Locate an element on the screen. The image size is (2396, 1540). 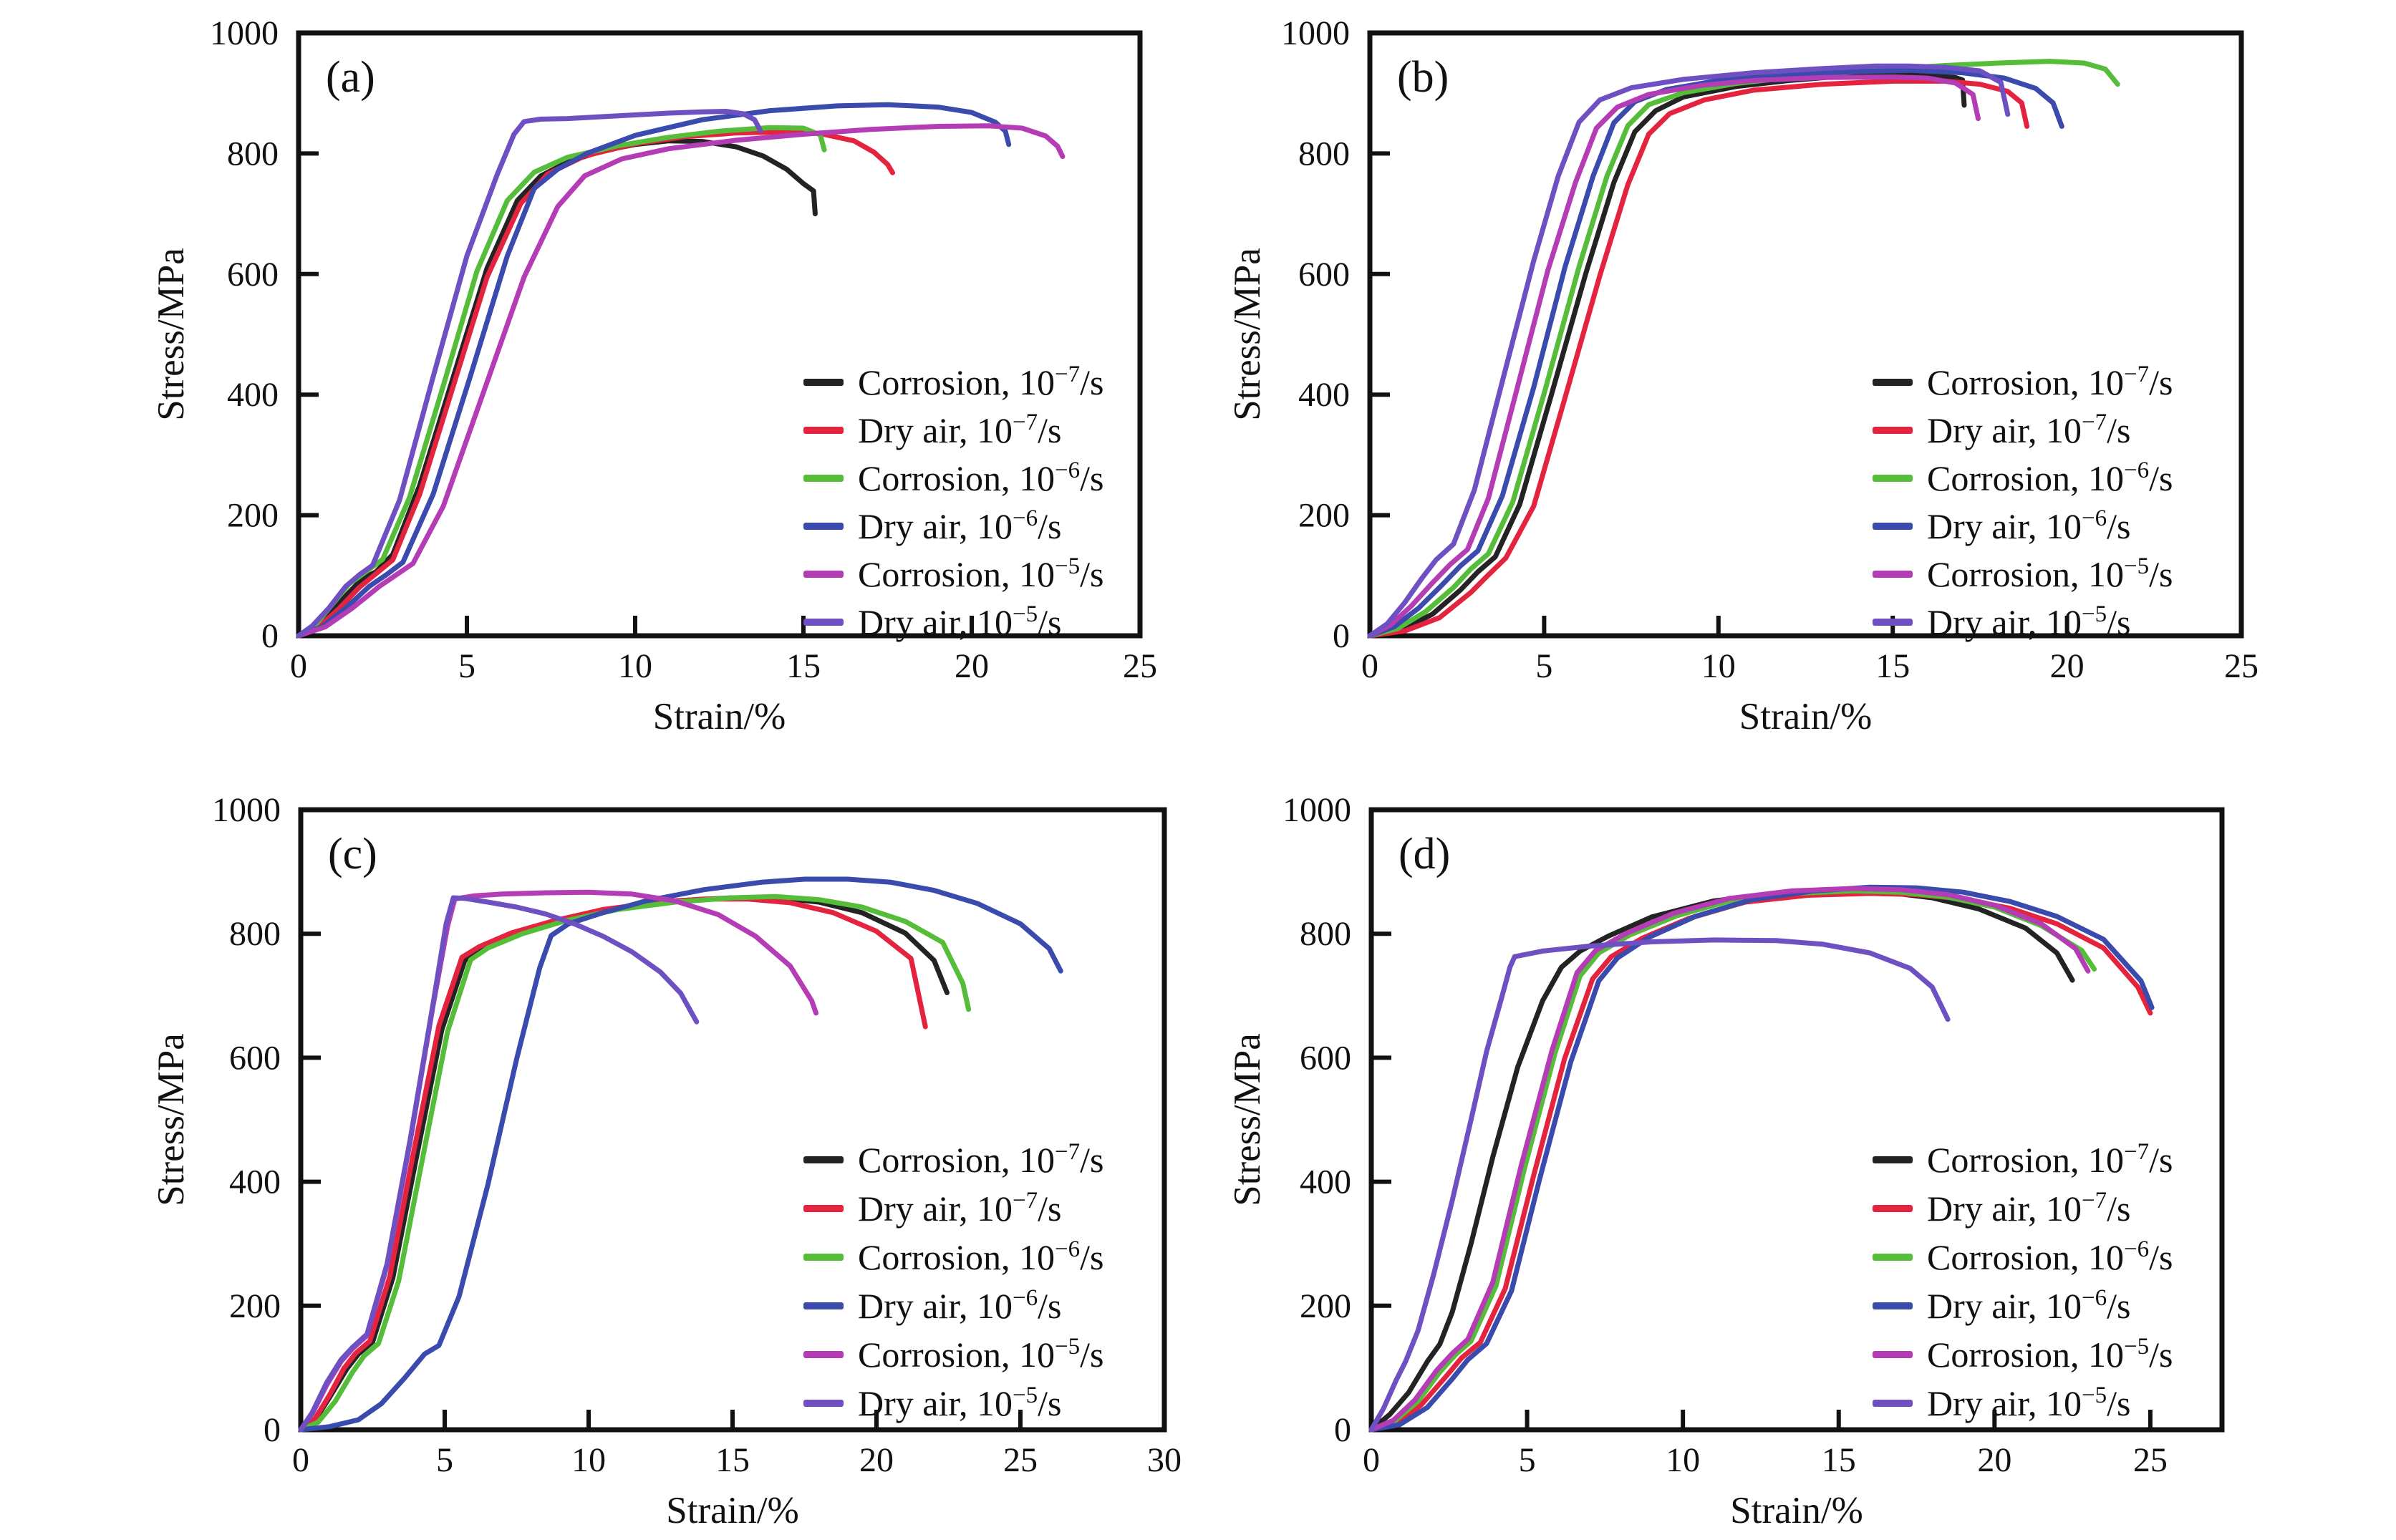
y-axis-c: 0 200 400 600 800 1000 is located at coordinates (266, 1120).